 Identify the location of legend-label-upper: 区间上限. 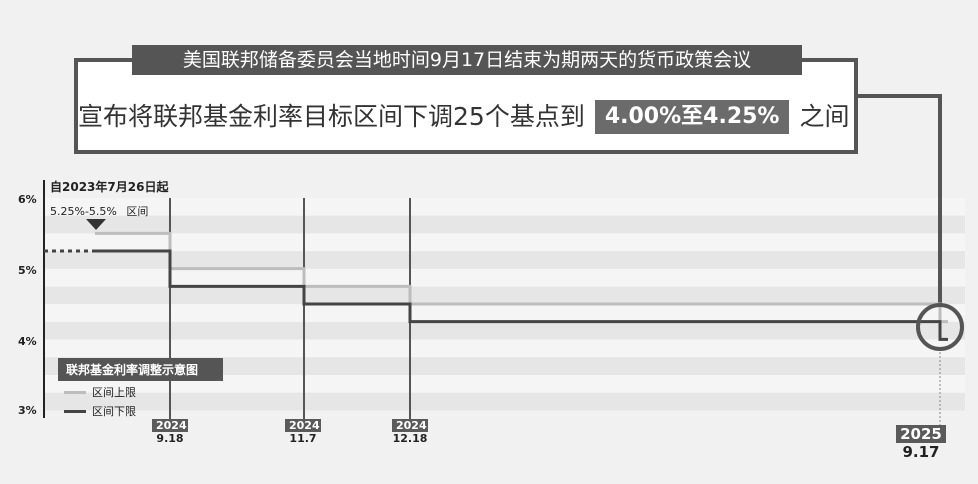
(114, 392).